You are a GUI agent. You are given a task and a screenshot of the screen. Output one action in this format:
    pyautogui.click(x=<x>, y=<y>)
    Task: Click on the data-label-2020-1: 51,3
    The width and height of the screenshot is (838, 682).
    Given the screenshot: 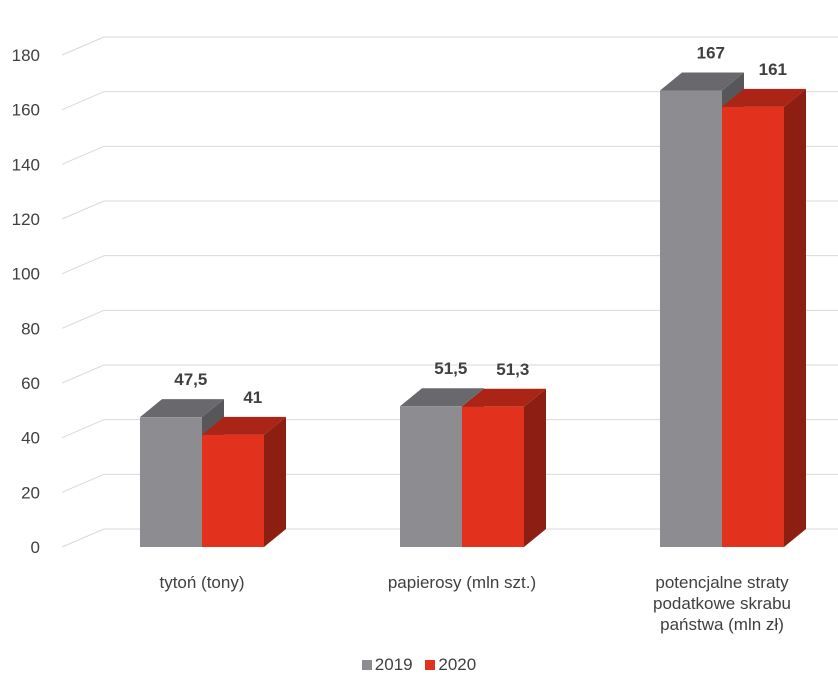 What is the action you would take?
    pyautogui.click(x=512, y=369)
    